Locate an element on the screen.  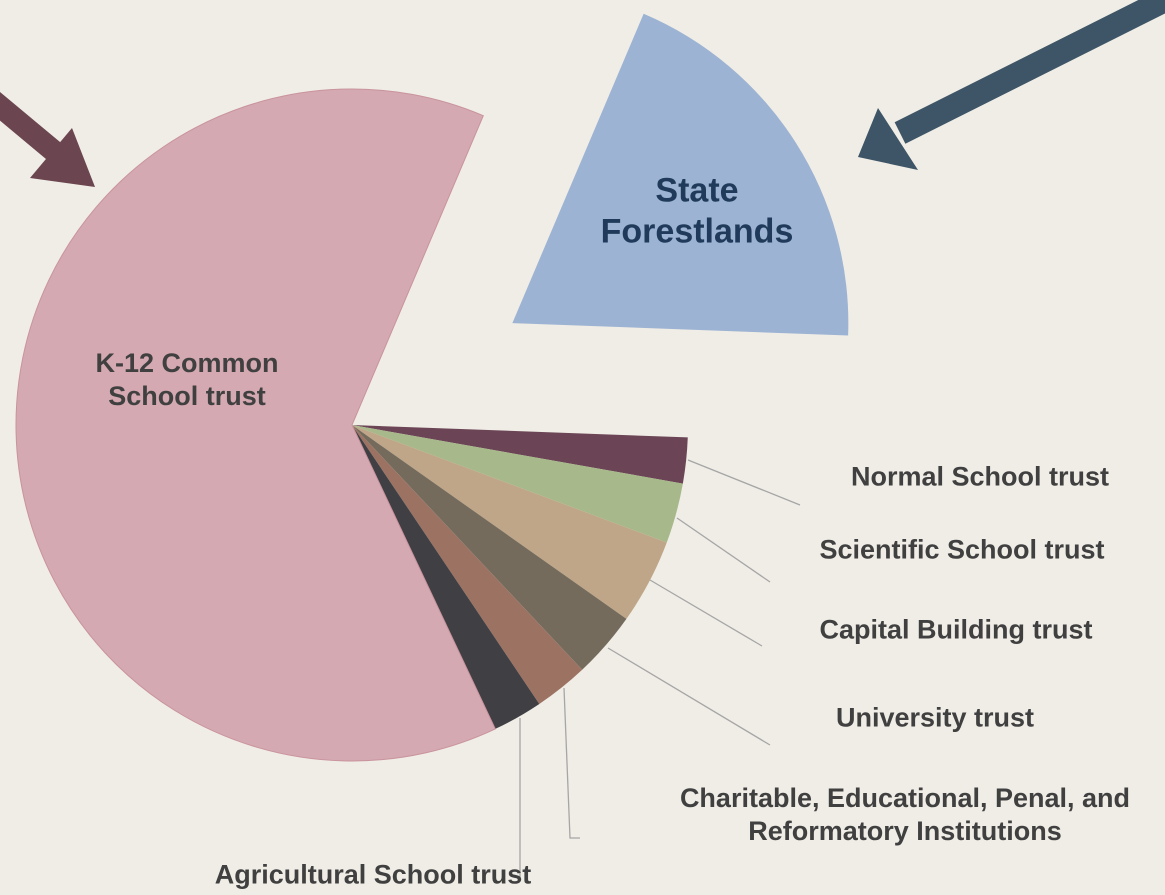
arrow-right is located at coordinates (1011, 85).